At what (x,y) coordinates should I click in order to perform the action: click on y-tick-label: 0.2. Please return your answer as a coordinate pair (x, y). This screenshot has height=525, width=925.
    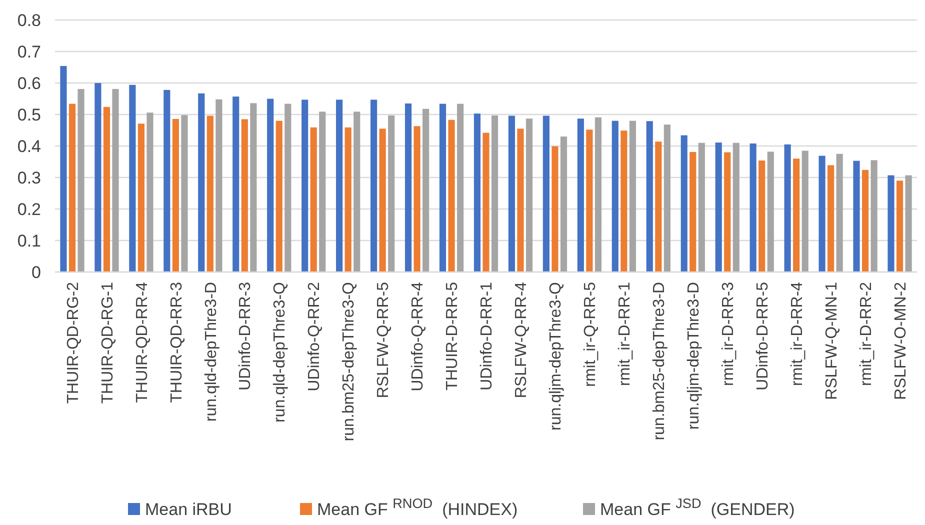
    Looking at the image, I should click on (29, 209).